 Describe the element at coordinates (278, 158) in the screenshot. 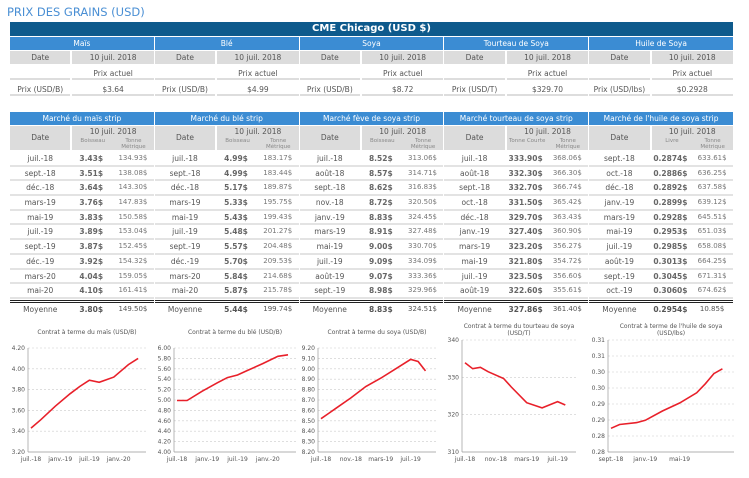

I see `cell-c: 183.17$` at that location.